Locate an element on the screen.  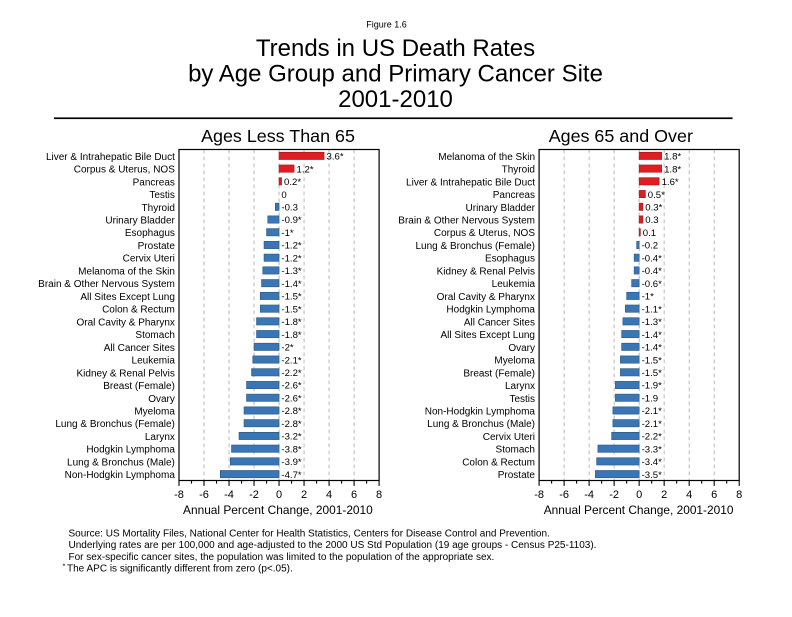
svg-text: 0.2* is located at coordinates (292, 182).